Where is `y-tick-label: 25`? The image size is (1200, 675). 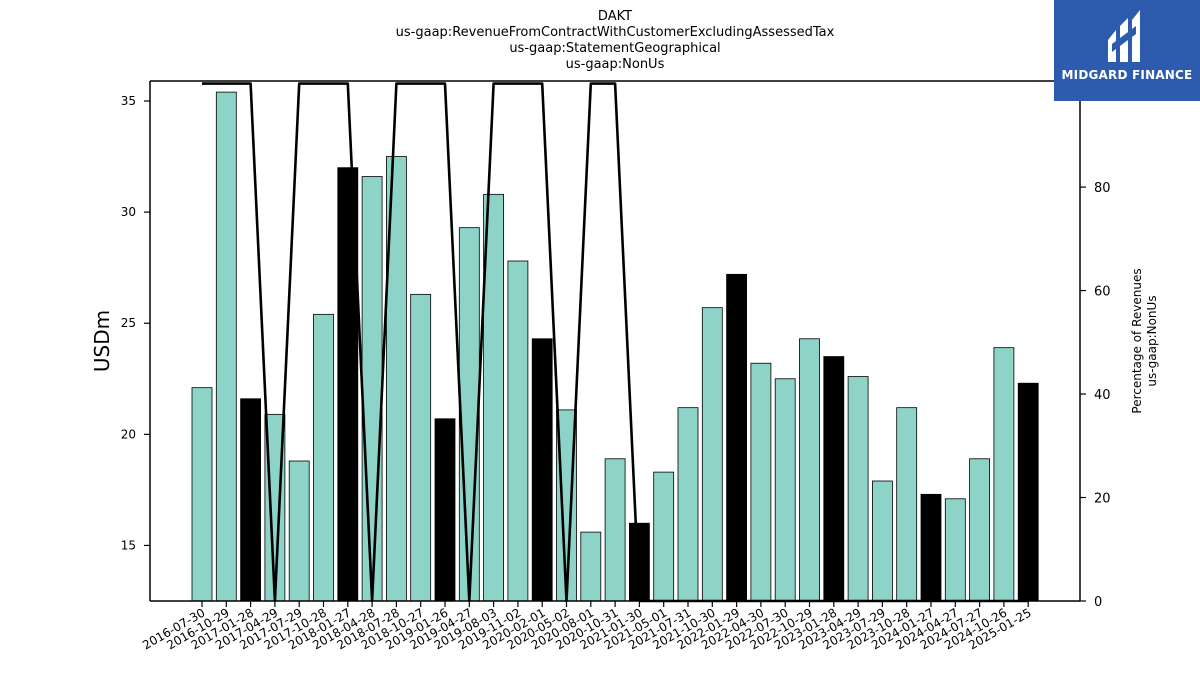 y-tick-label: 25 is located at coordinates (128, 323).